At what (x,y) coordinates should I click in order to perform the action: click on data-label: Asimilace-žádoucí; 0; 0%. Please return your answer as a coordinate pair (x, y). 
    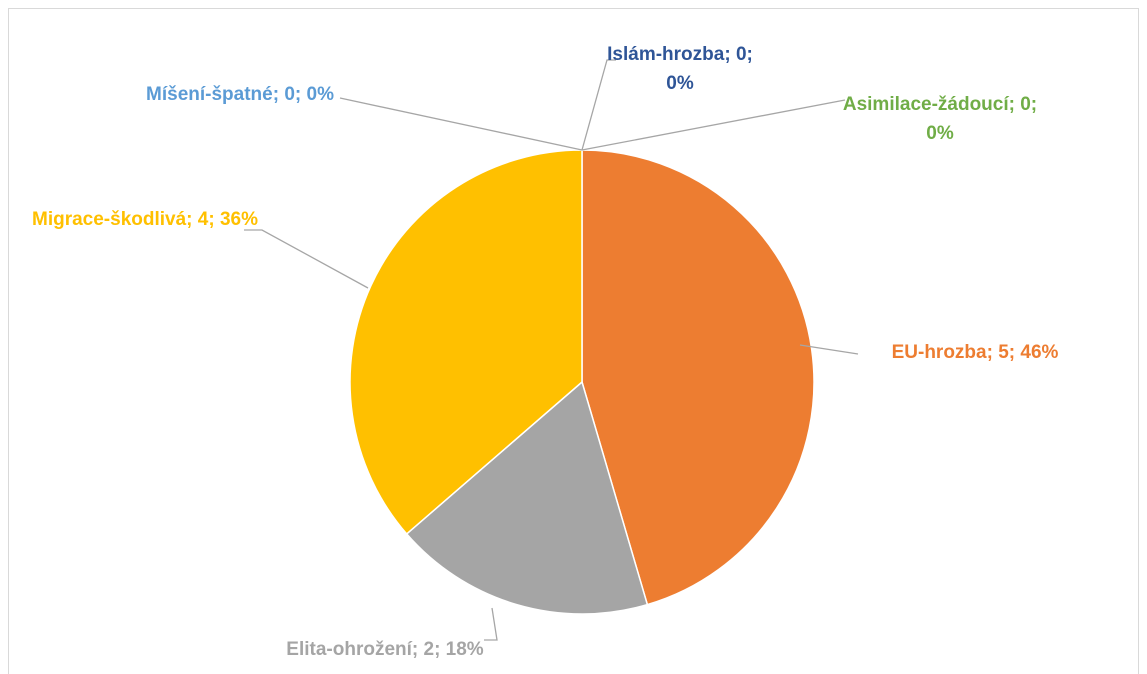
    Looking at the image, I should click on (940, 119).